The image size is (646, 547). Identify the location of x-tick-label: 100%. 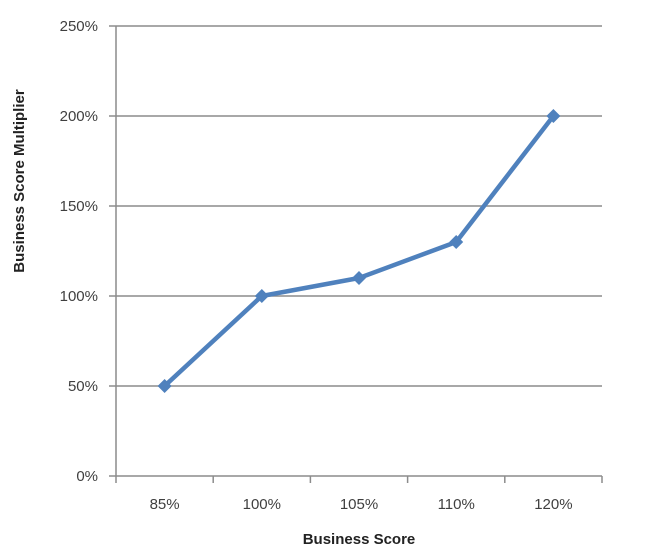
(262, 504).